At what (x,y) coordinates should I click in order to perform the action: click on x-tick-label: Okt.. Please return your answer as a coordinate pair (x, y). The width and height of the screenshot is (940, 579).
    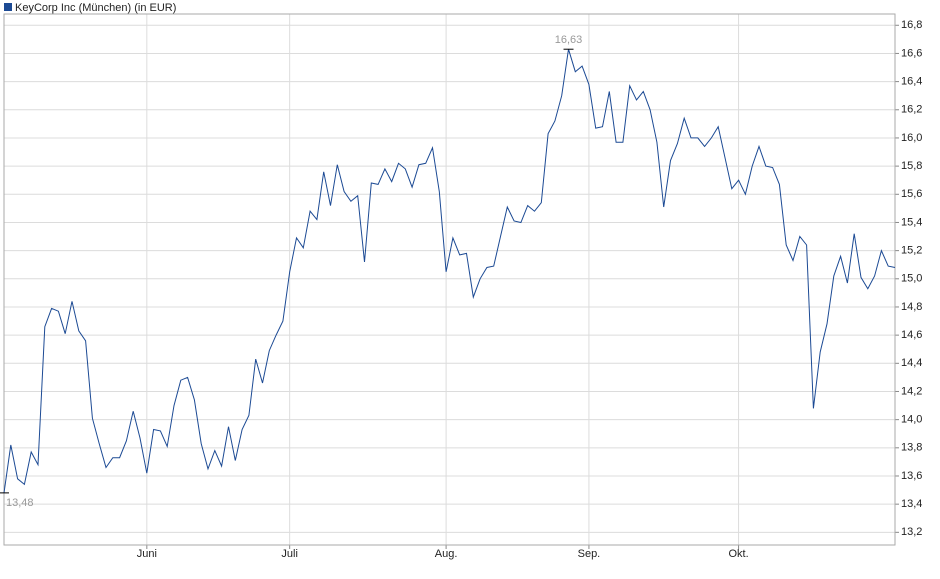
    Looking at the image, I should click on (738, 554).